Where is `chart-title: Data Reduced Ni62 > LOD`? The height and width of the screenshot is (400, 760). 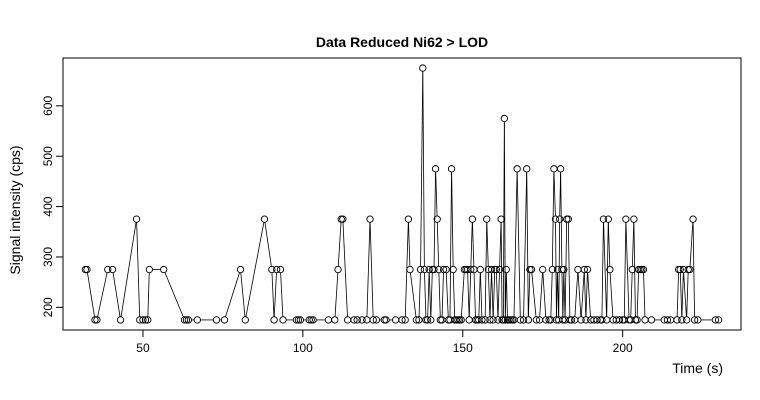
chart-title: Data Reduced Ni62 > LOD is located at coordinates (402, 42).